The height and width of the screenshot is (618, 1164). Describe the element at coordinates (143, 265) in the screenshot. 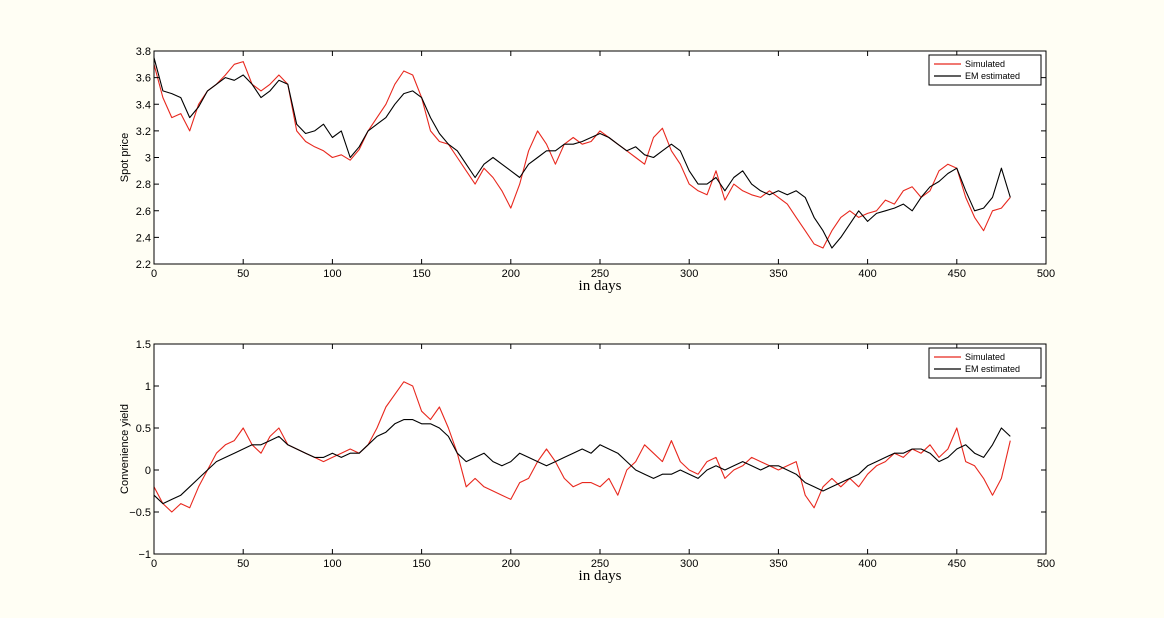

I see `y-tick-label: 2.2` at that location.